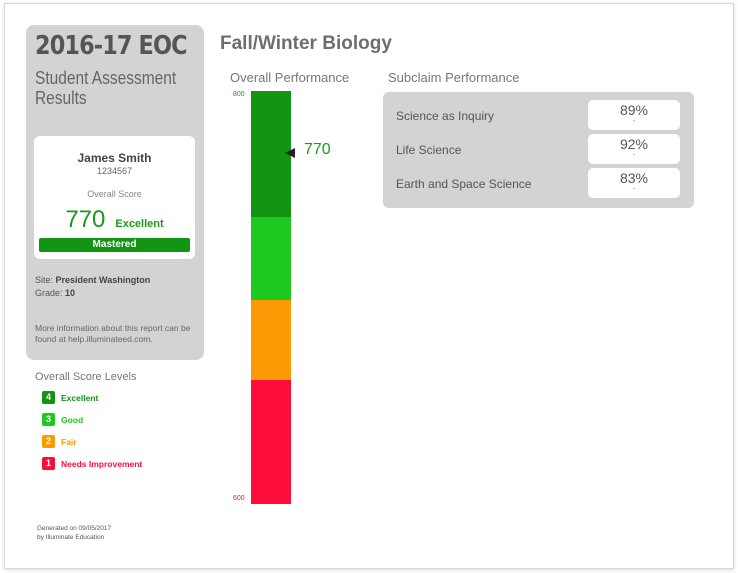 This screenshot has width=738, height=573. Describe the element at coordinates (634, 110) in the screenshot. I see `subclaim-percent: 89%` at that location.